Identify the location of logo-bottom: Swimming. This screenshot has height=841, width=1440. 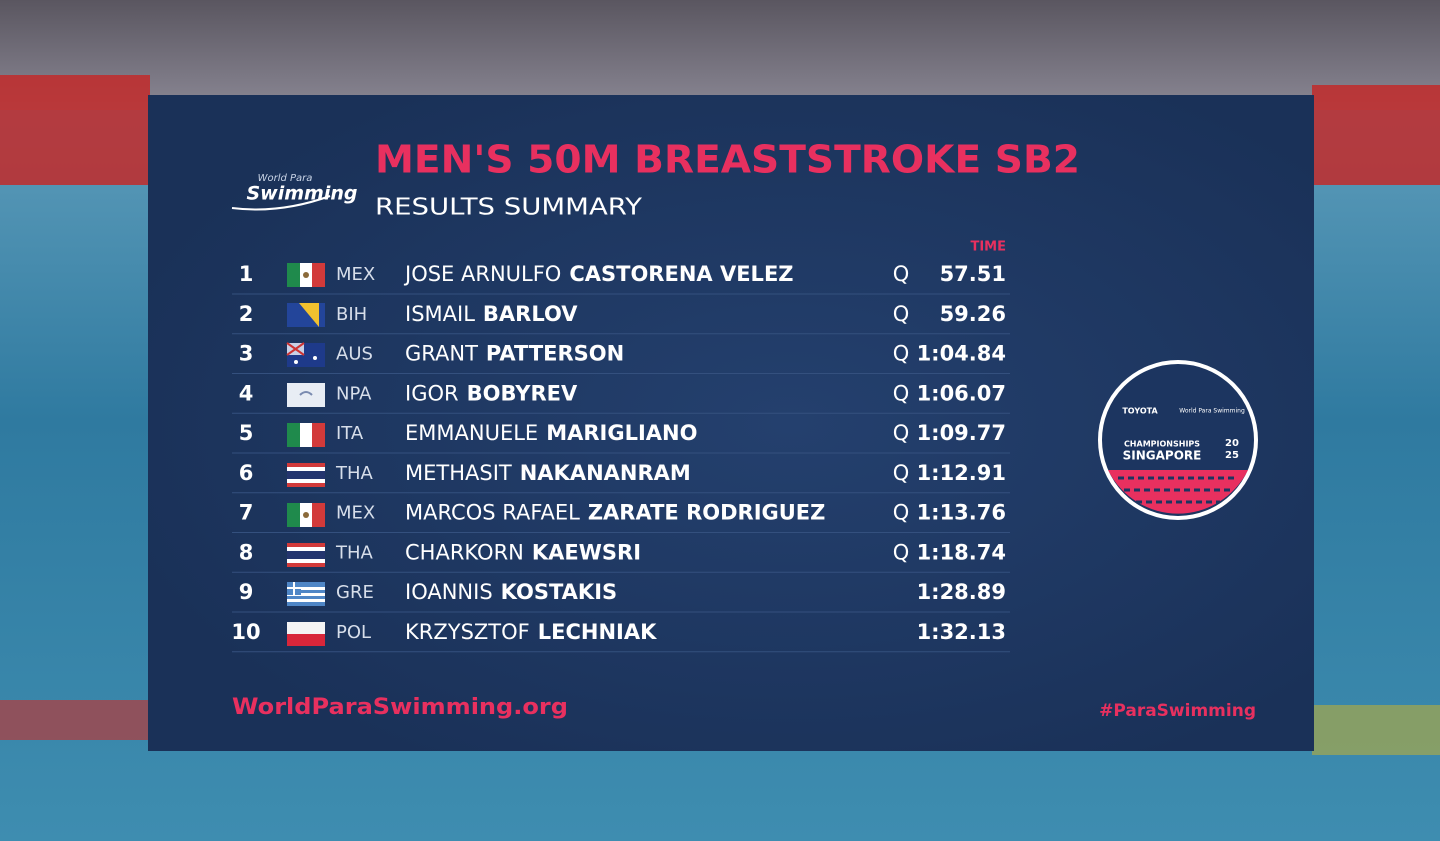
(302, 194).